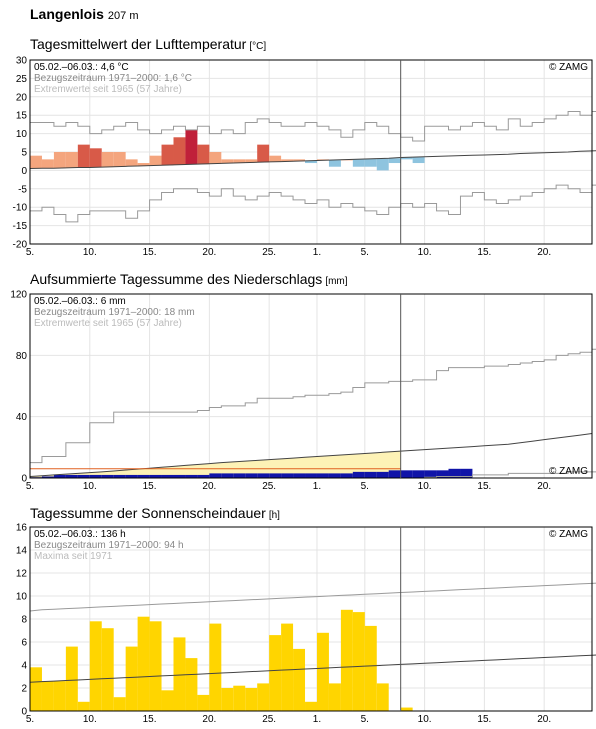 The height and width of the screenshot is (729, 596). What do you see at coordinates (568, 471) in the screenshot?
I see `precipitation-copyright: © ZAMG` at bounding box center [568, 471].